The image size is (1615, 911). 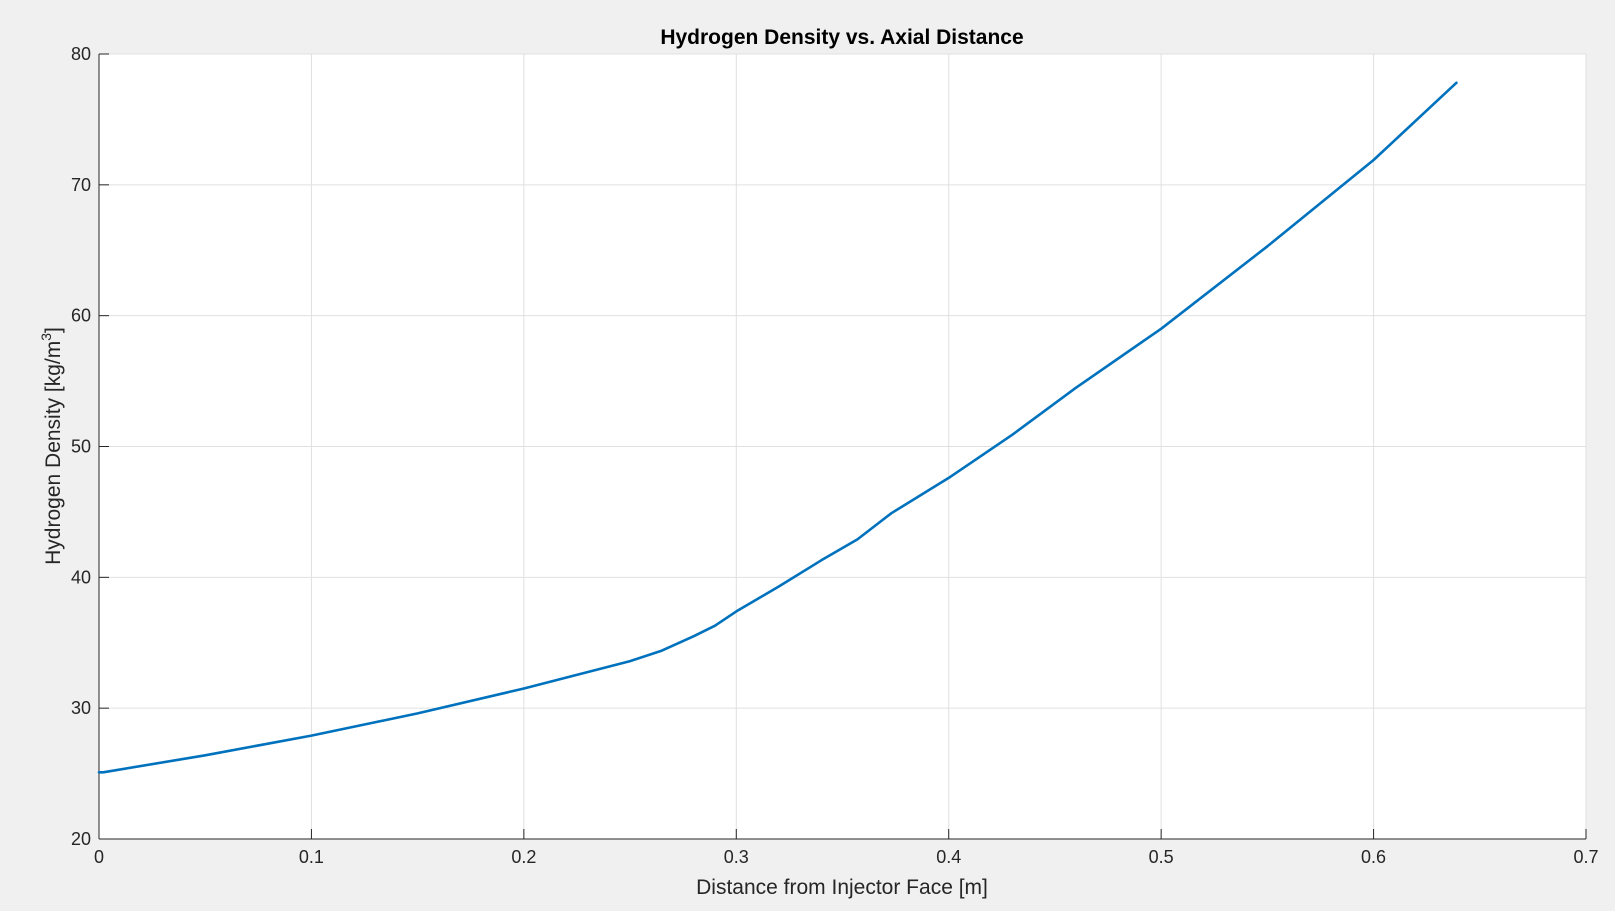 What do you see at coordinates (81, 185) in the screenshot?
I see `y-tick-label: 70` at bounding box center [81, 185].